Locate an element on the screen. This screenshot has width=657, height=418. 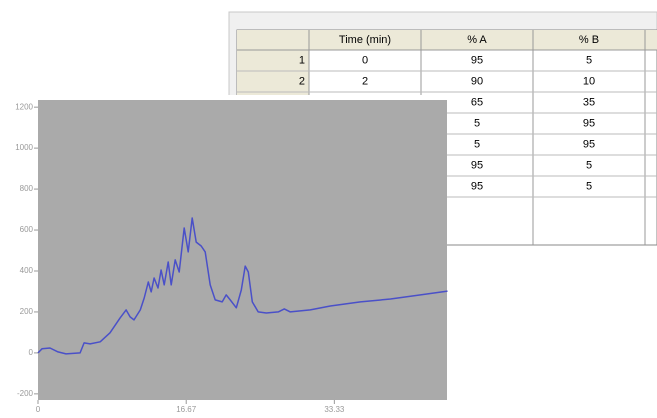
y-tick-label: -200 is located at coordinates (25, 393).